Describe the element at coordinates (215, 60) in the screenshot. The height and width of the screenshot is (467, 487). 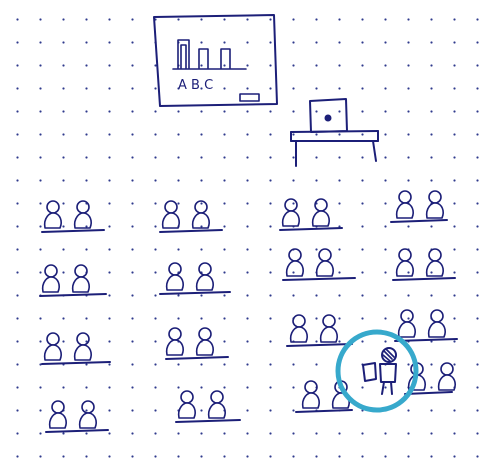
I see `whiteboard: A B C` at that location.